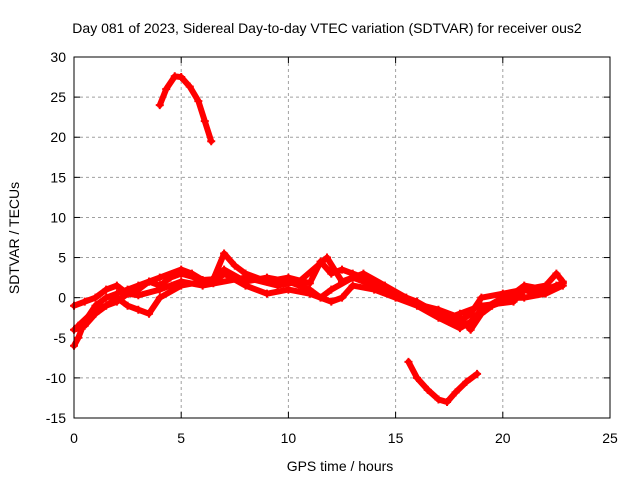  I want to click on y-tick-label: 25, so click(58, 97).